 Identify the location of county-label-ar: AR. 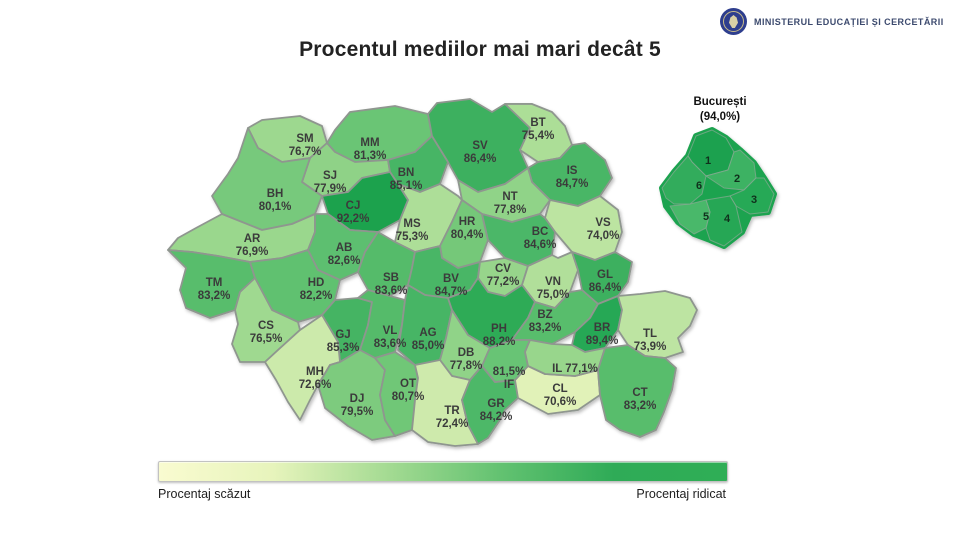
(252, 239).